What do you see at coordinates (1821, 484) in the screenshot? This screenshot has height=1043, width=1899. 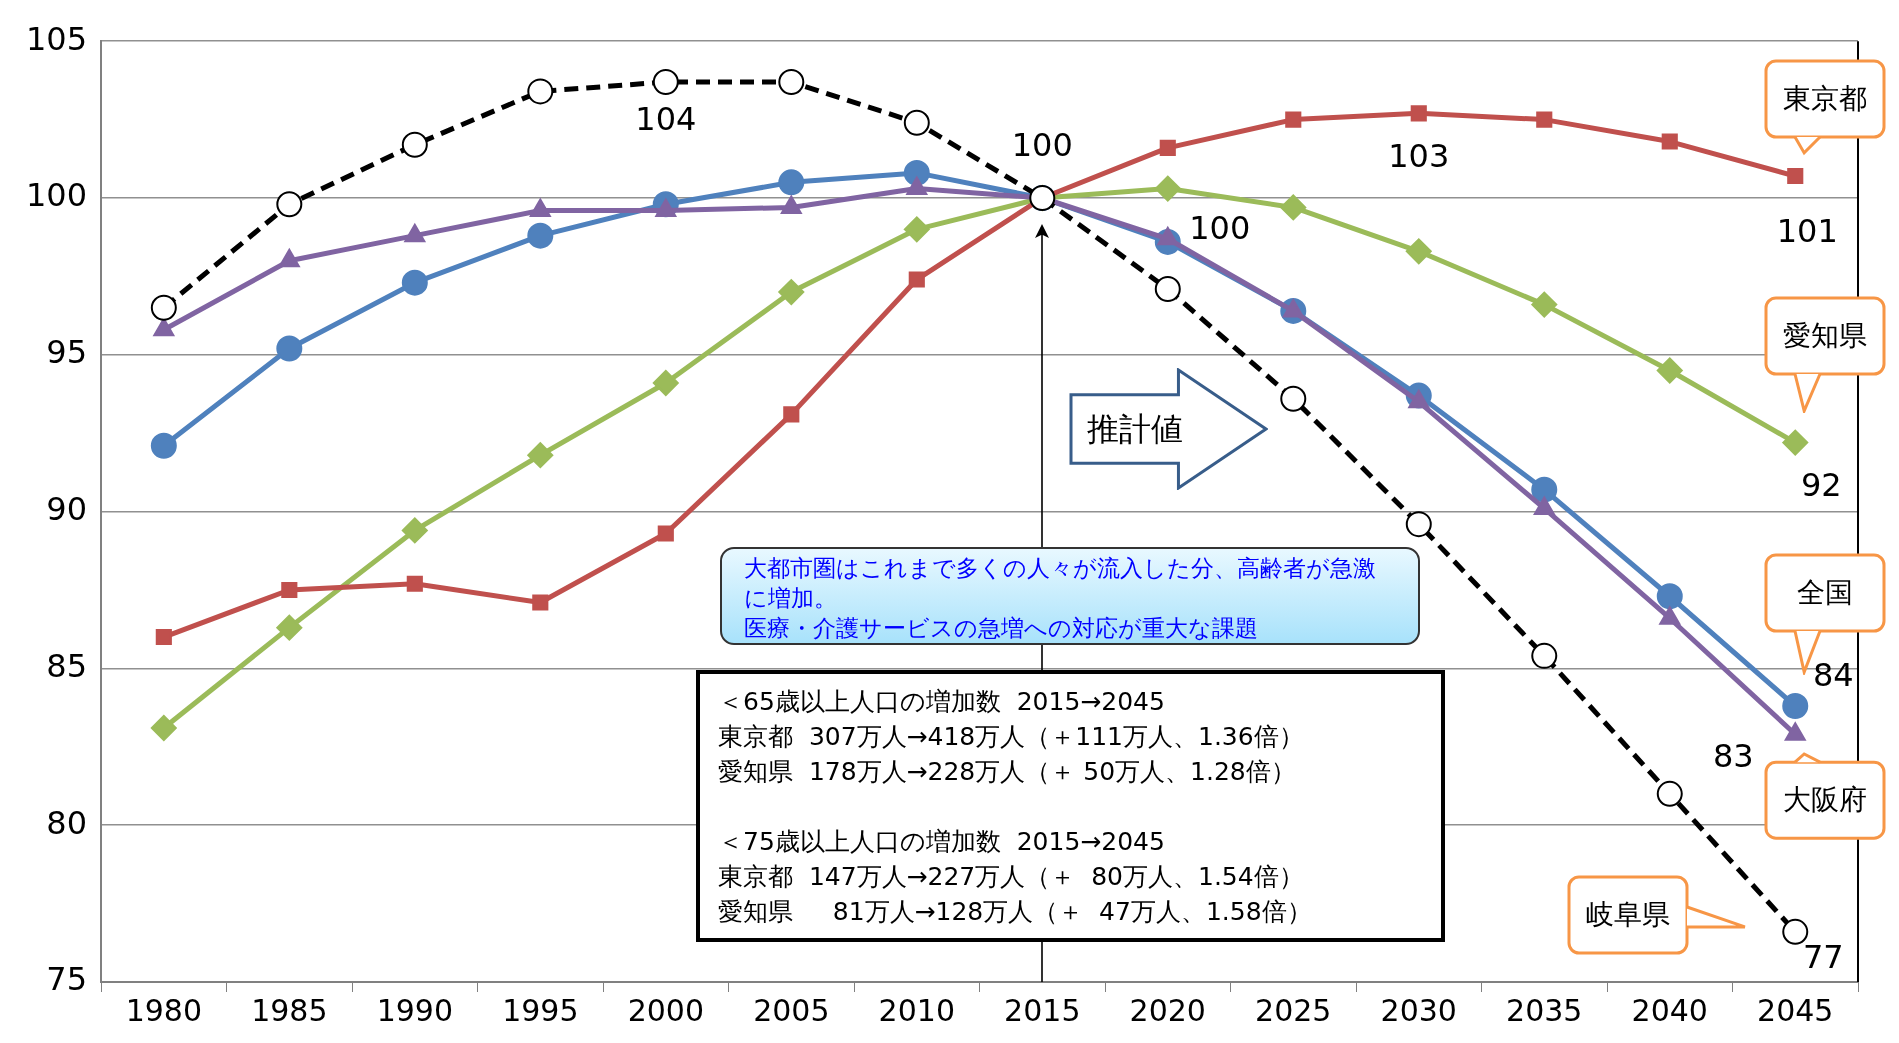 I see `data-label: 92` at bounding box center [1821, 484].